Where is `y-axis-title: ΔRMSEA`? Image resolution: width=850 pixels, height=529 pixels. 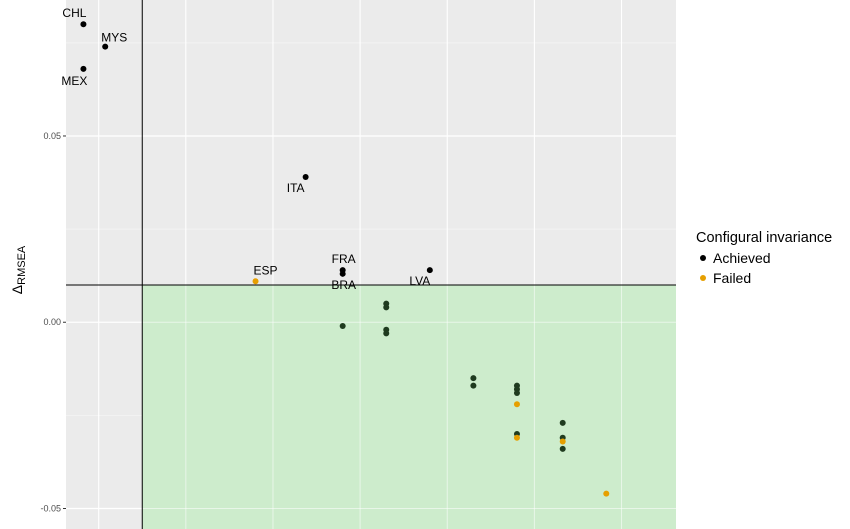
y-axis-title: ΔRMSEA is located at coordinates (18, 269).